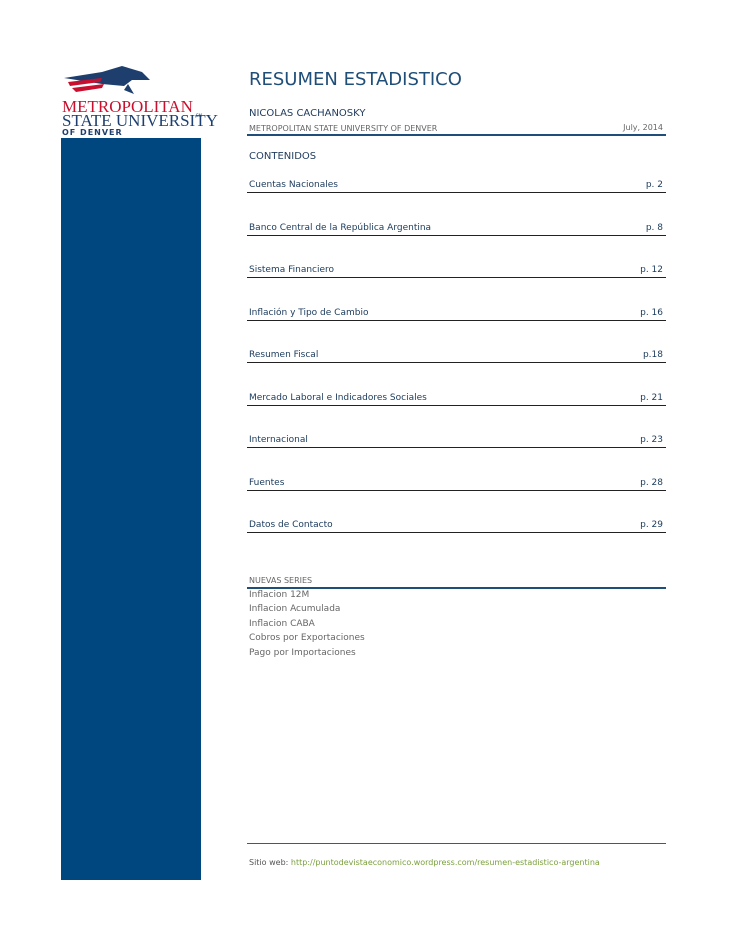 This screenshot has width=735, height=951. I want to click on toc-label: Internacional, so click(278, 440).